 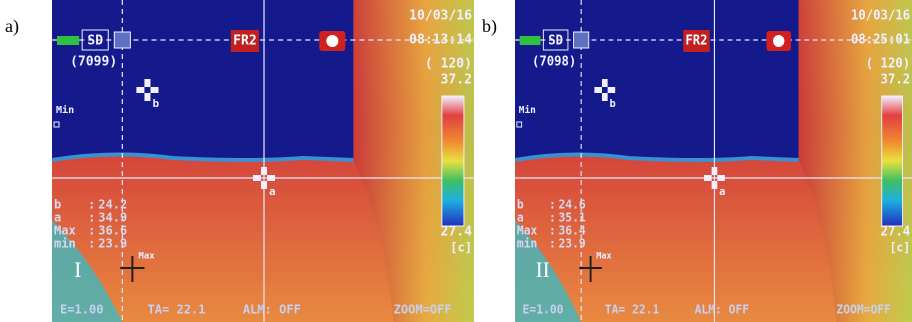 What do you see at coordinates (489, 26) in the screenshot?
I see `panel-label: b)` at bounding box center [489, 26].